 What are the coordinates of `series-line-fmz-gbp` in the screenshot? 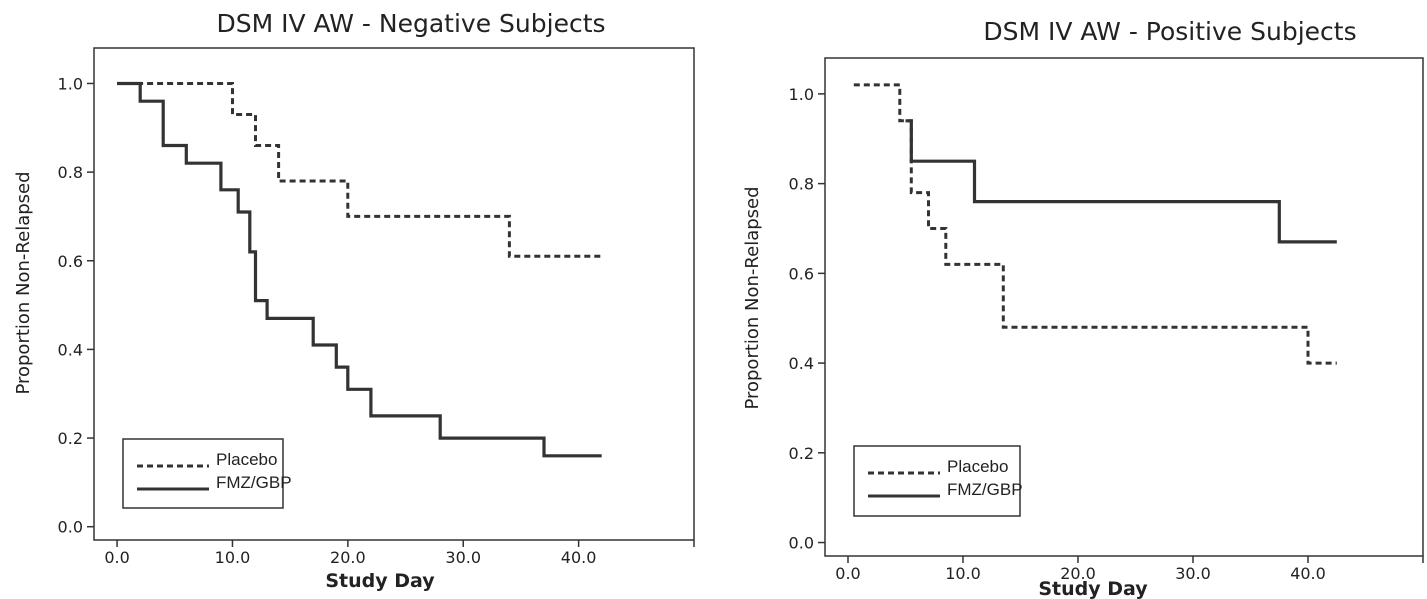 It's located at (1121, 181).